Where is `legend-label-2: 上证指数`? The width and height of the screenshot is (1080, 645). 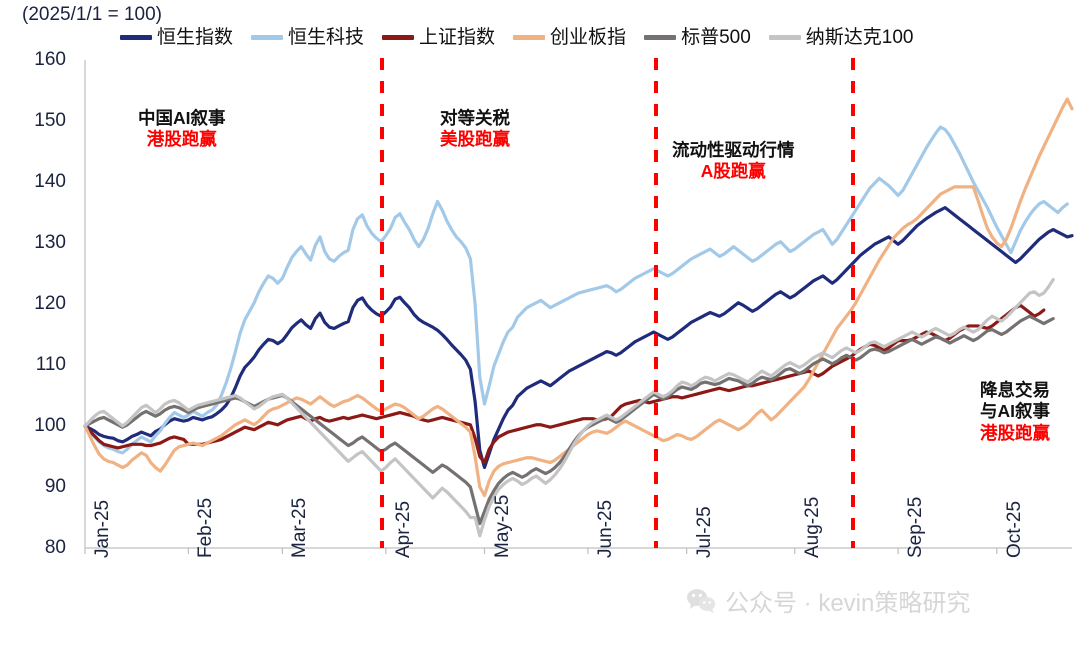
legend-label-2: 上证指数 is located at coordinates (457, 37).